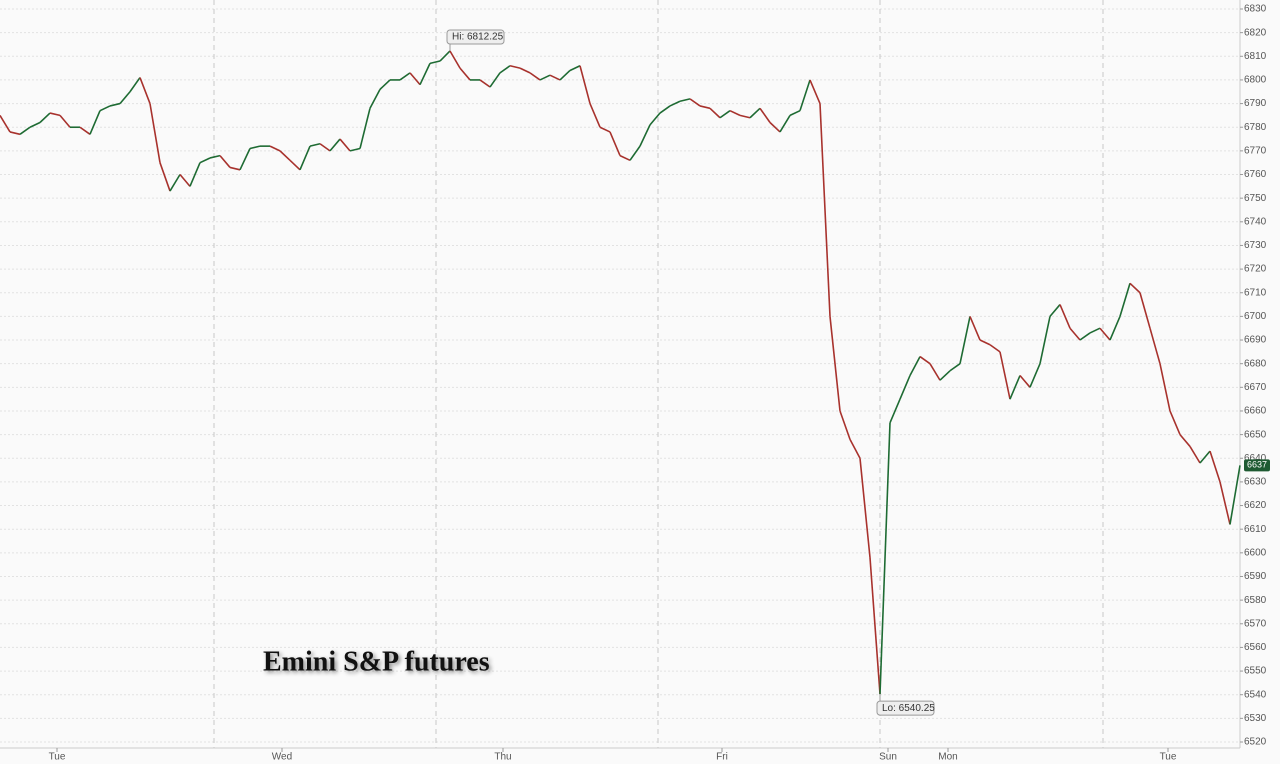 This screenshot has width=1280, height=764. I want to click on last-price-label: 6637, so click(1257, 465).